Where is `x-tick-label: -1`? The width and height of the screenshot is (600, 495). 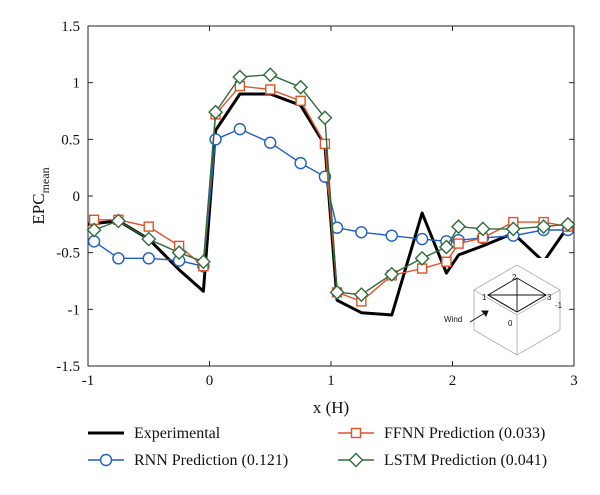
x-tick-label: -1 is located at coordinates (88, 381).